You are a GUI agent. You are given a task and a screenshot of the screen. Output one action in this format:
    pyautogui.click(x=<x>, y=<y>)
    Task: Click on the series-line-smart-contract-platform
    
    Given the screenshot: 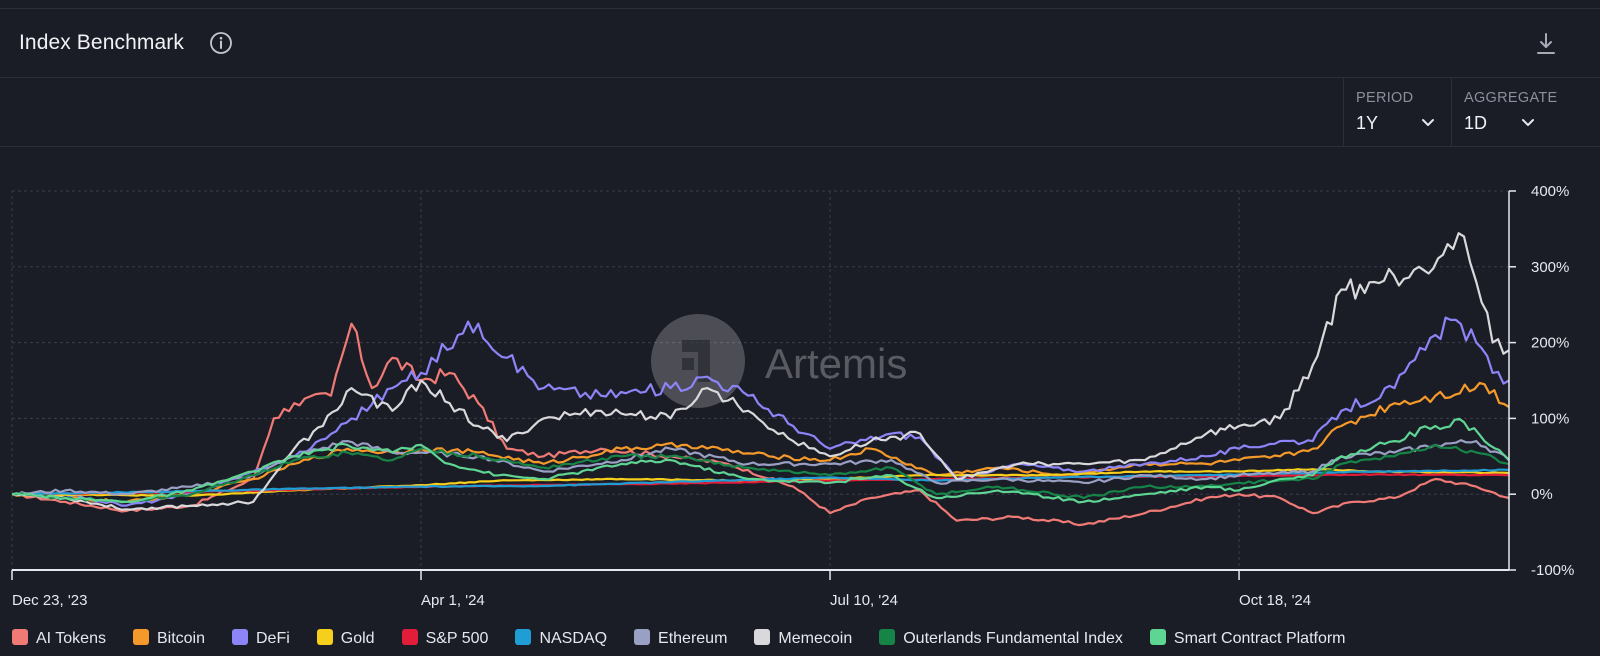 What is the action you would take?
    pyautogui.click(x=760, y=460)
    